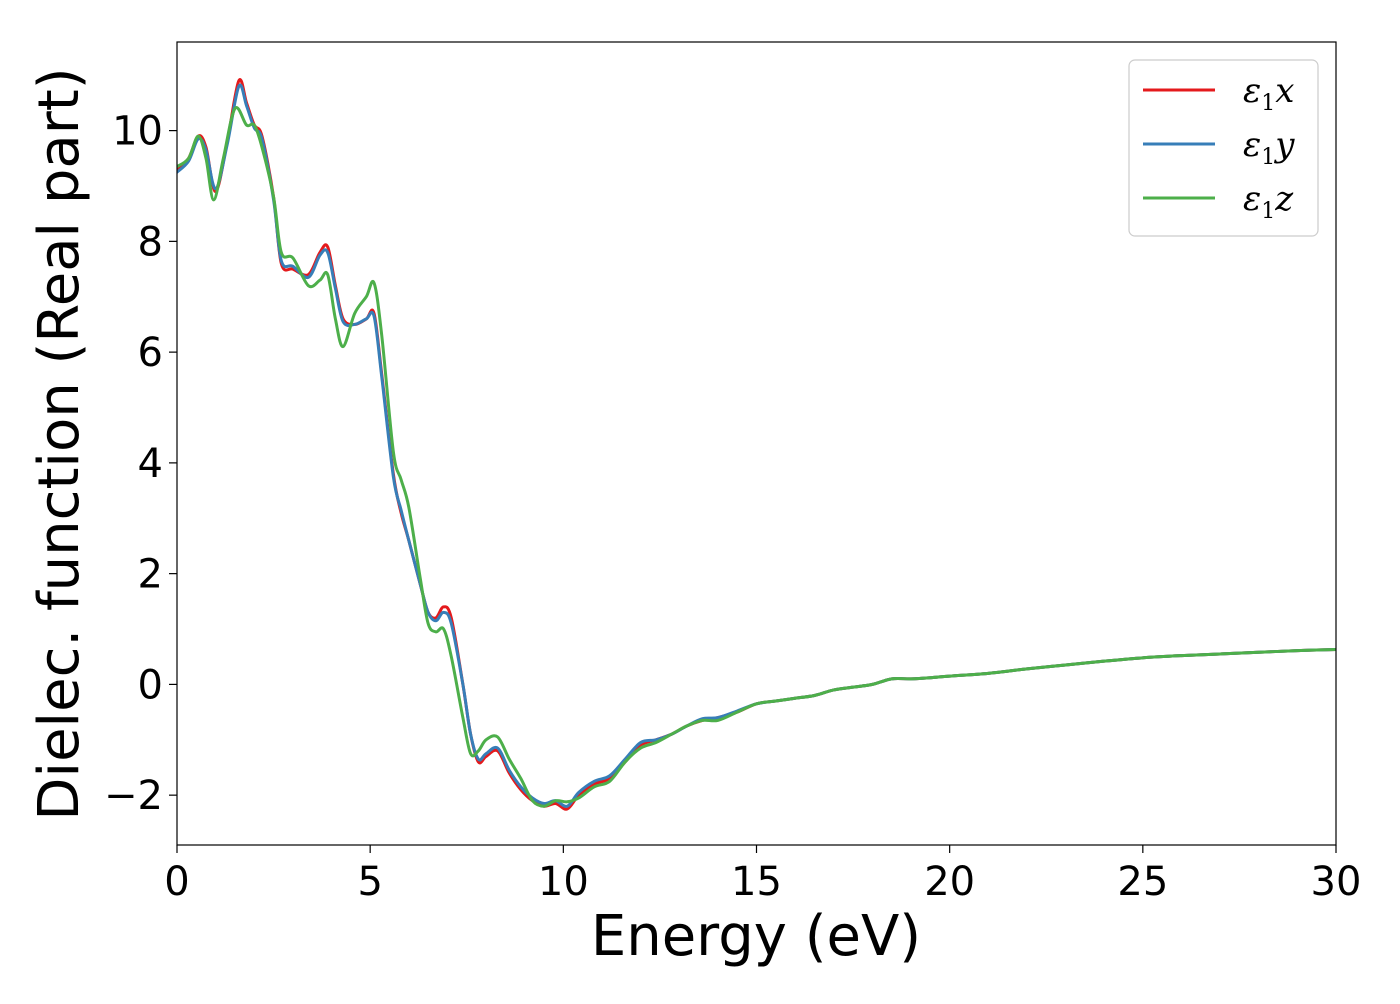  Describe the element at coordinates (1269, 147) in the screenshot. I see `legend-label-y: ε1y` at that location.